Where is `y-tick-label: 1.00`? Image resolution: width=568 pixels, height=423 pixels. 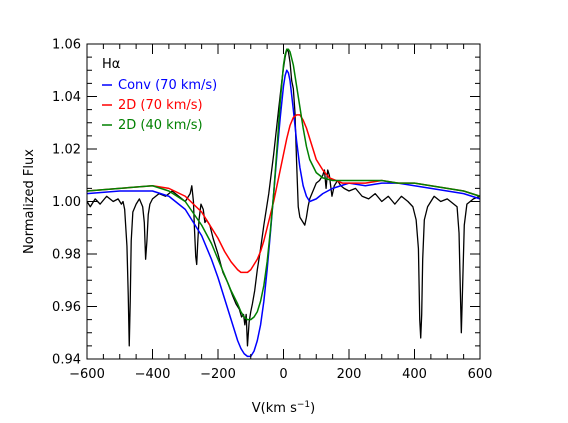 y-tick-label: 1.00 is located at coordinates (66, 202).